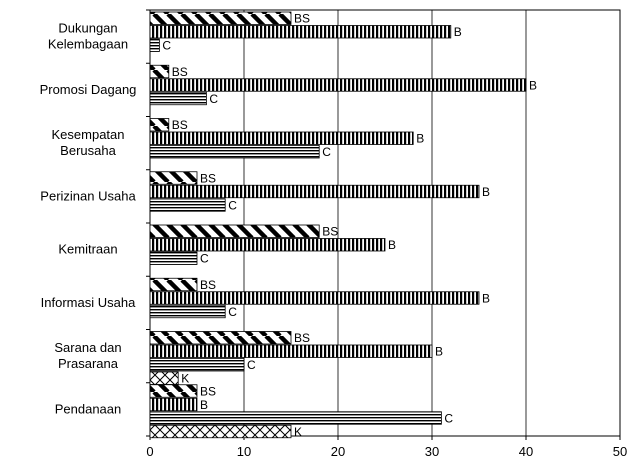  Describe the element at coordinates (87, 28) in the screenshot. I see `category-label: Dukungan` at that location.